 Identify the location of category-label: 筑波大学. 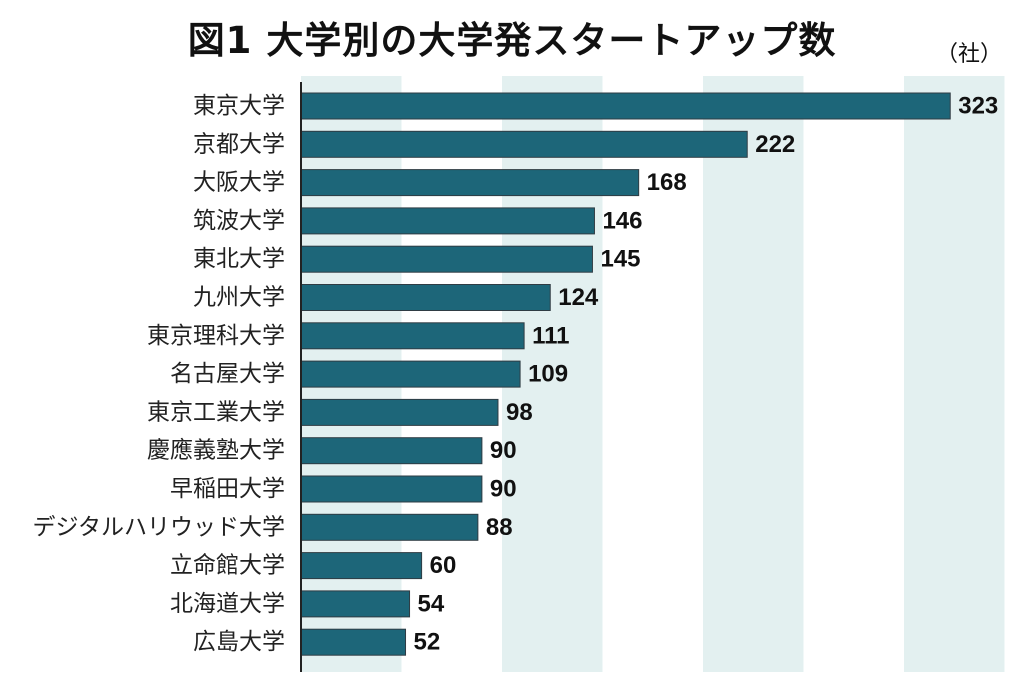
(239, 221).